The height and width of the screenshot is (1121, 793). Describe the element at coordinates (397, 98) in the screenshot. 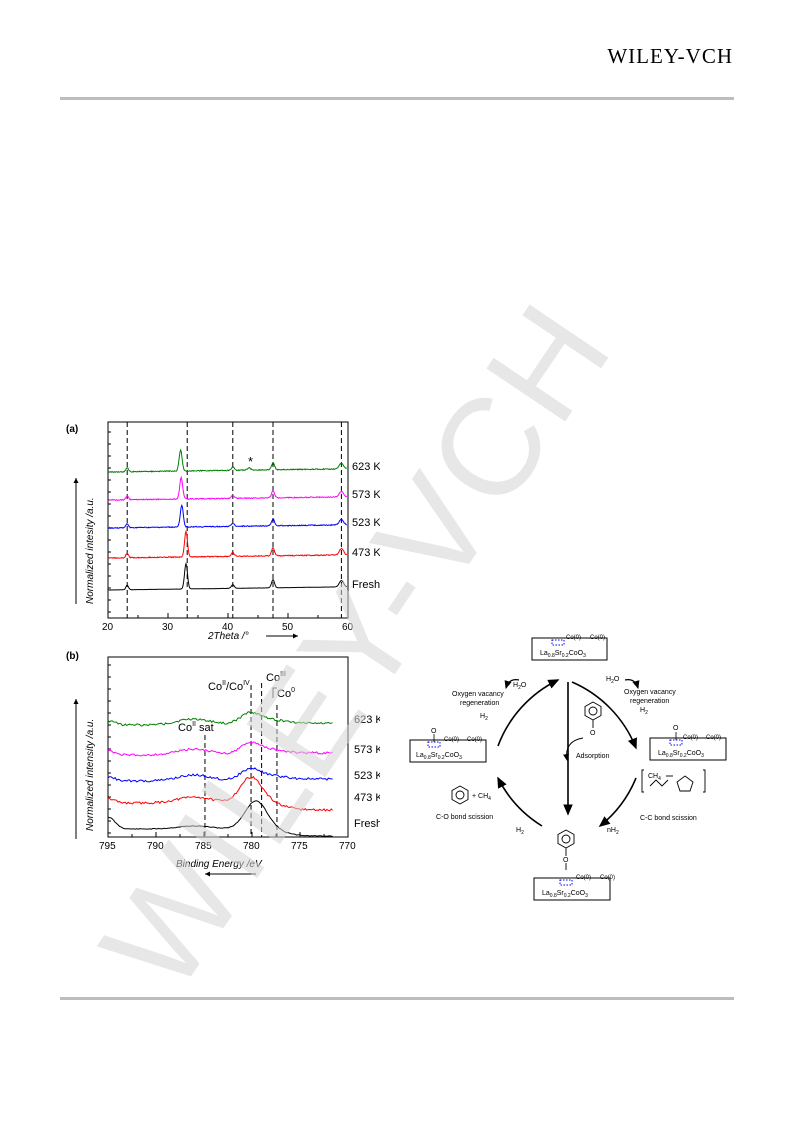

I see `header-rule` at that location.